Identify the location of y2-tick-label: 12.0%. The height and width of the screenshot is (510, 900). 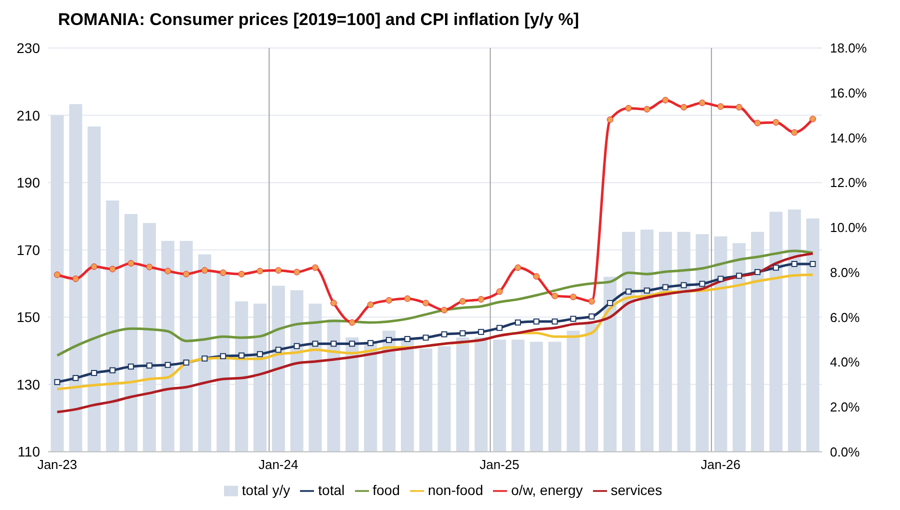
(849, 182).